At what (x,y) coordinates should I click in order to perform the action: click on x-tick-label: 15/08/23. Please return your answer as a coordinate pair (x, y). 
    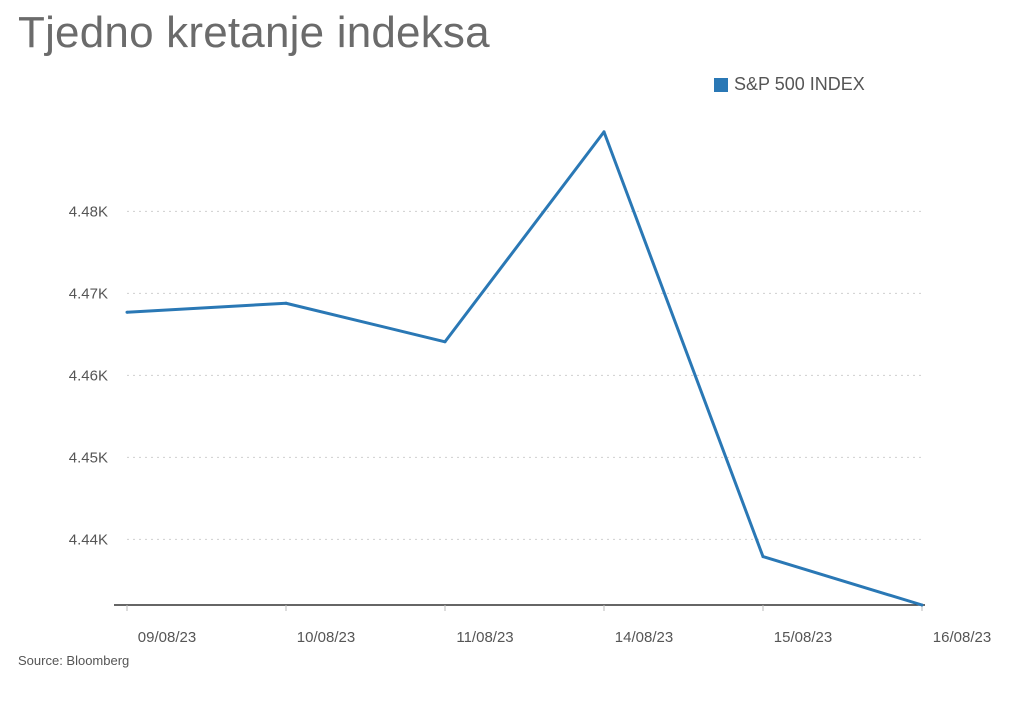
    Looking at the image, I should click on (803, 637).